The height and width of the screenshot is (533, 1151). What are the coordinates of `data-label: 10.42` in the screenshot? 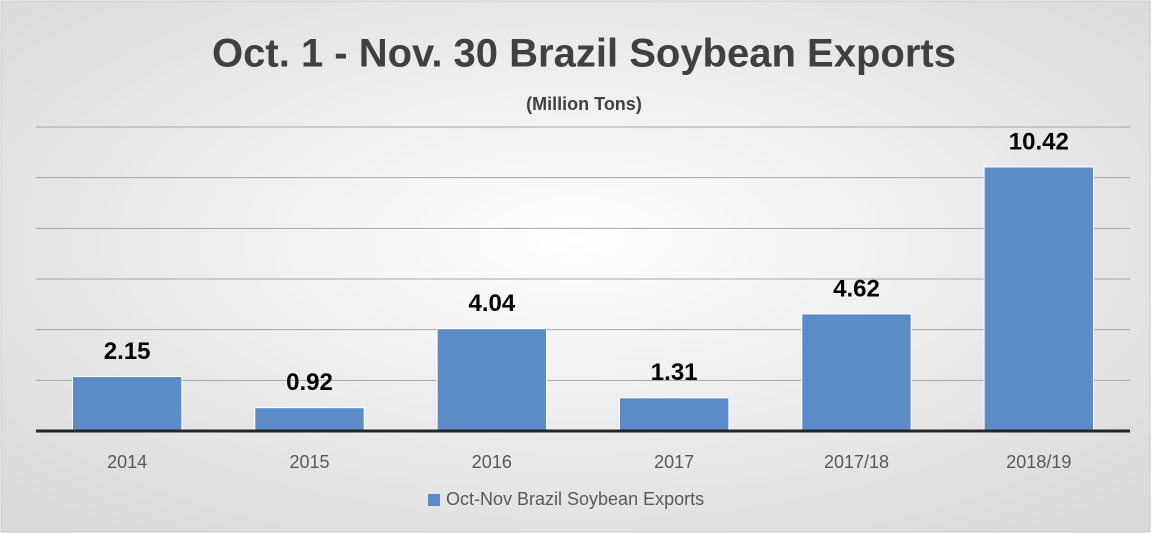 It's located at (1039, 141).